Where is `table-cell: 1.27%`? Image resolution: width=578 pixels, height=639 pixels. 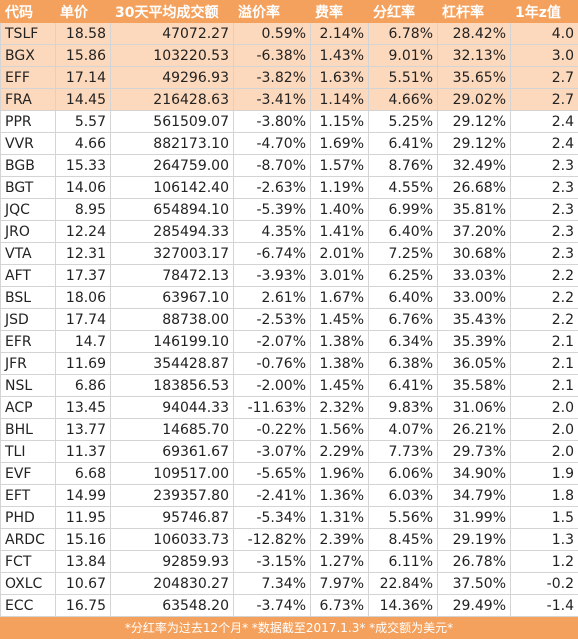 table-cell: 1.27% is located at coordinates (340, 562).